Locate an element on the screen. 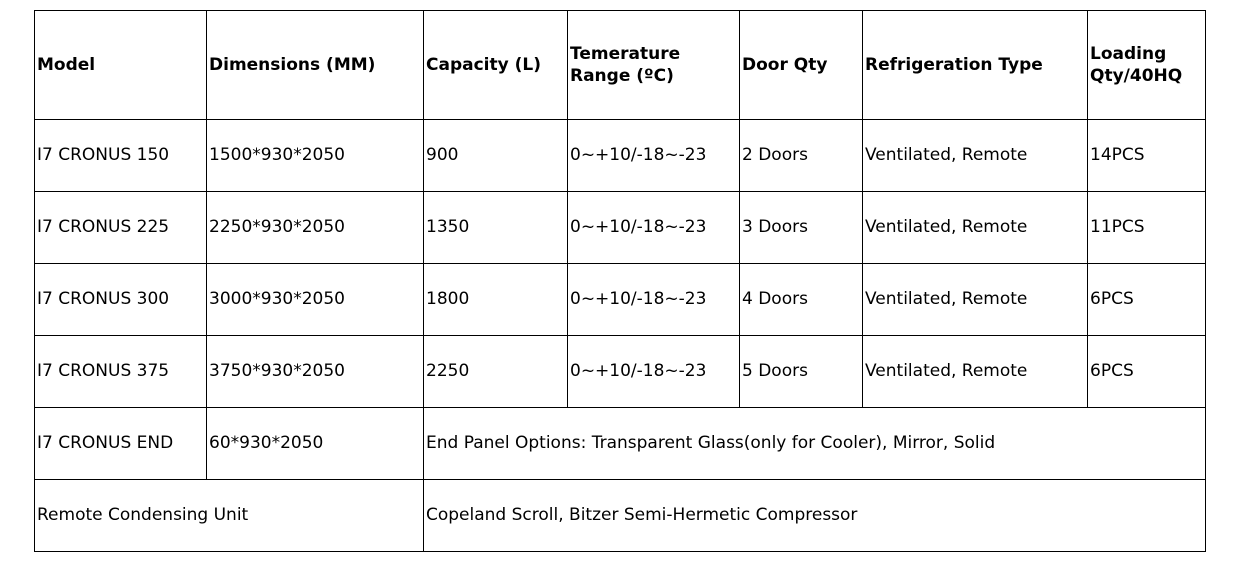  table-cell: I7 CRONUS 150 is located at coordinates (120, 155).